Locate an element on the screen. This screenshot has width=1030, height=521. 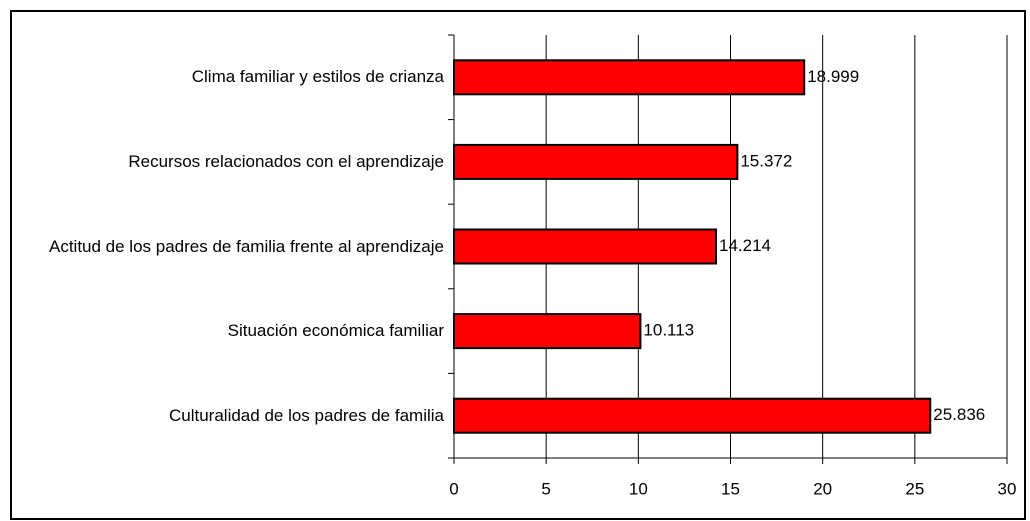
y-tick-label-box: Clima familiar y estilos de crianza is located at coordinates (232, 77).